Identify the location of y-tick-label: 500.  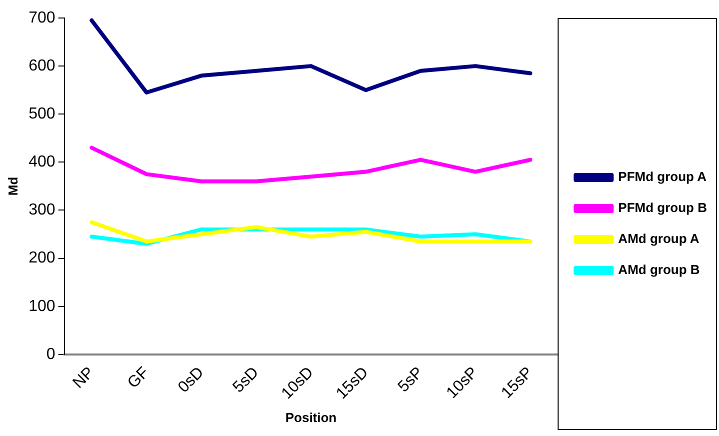
(42, 114).